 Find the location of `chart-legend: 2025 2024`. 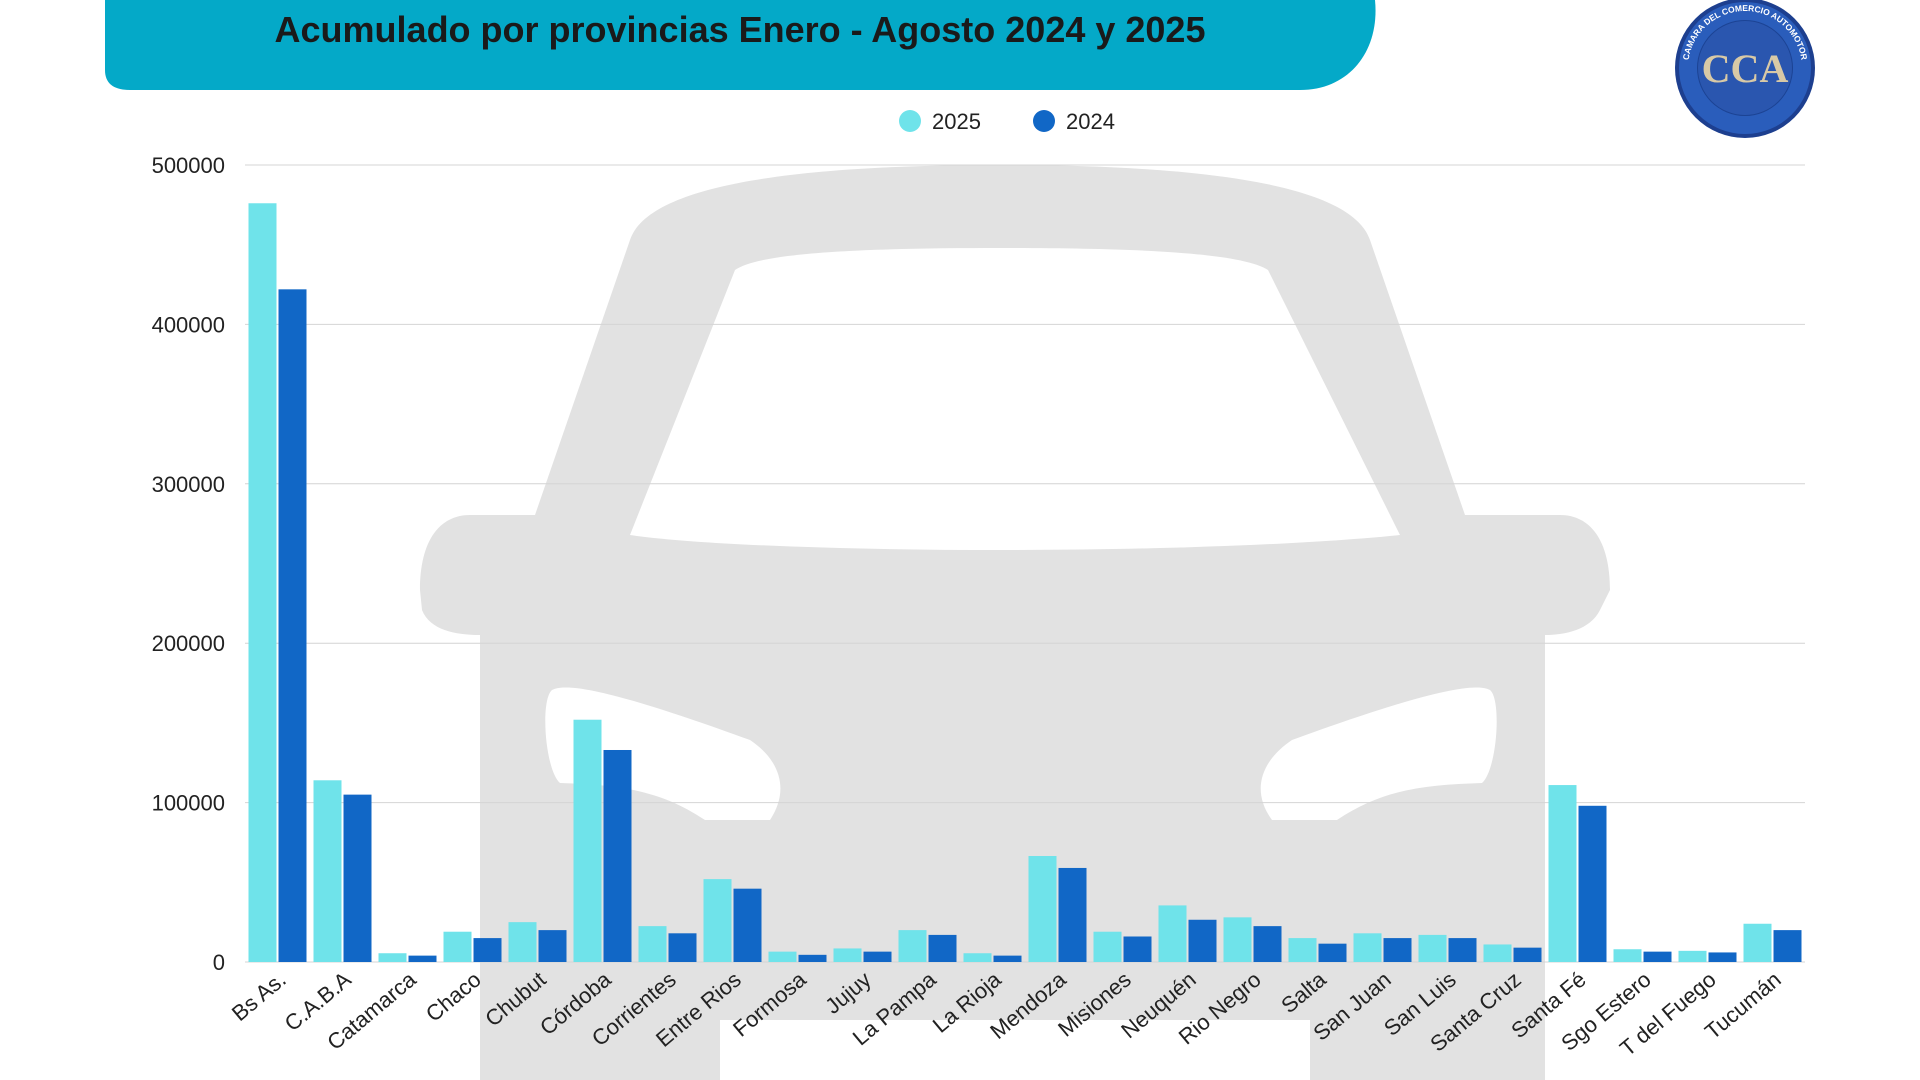

chart-legend: 2025 2024 is located at coordinates (1007, 121).